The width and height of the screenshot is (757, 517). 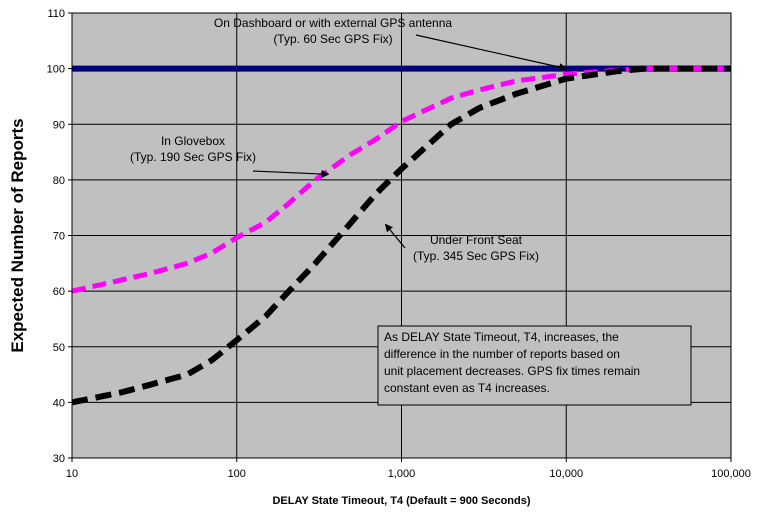 What do you see at coordinates (72, 474) in the screenshot?
I see `x-tick-label: 10` at bounding box center [72, 474].